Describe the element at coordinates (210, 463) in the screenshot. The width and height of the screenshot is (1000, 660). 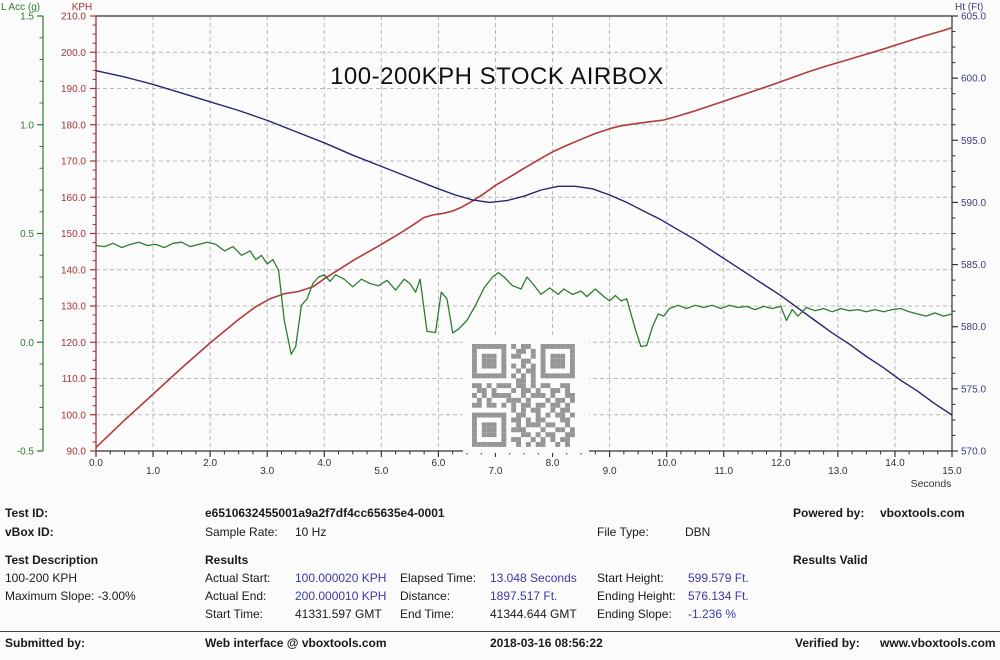
I see `svg-text: 2.0` at that location.